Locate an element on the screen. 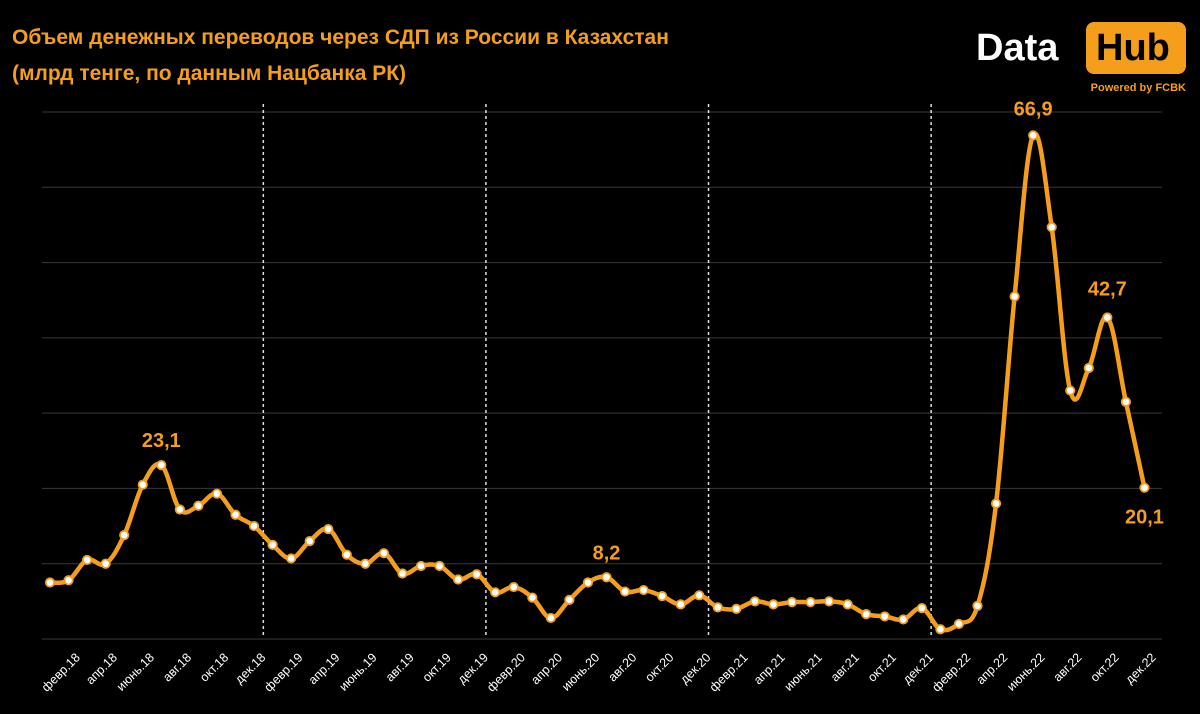  x-tick-label: окт.22 is located at coordinates (1105, 667).